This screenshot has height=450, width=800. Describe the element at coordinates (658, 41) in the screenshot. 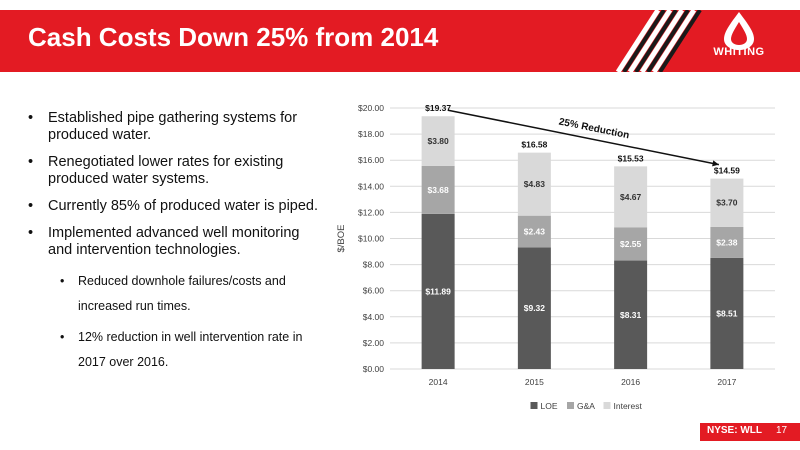

I see `decorative-stripes` at that location.